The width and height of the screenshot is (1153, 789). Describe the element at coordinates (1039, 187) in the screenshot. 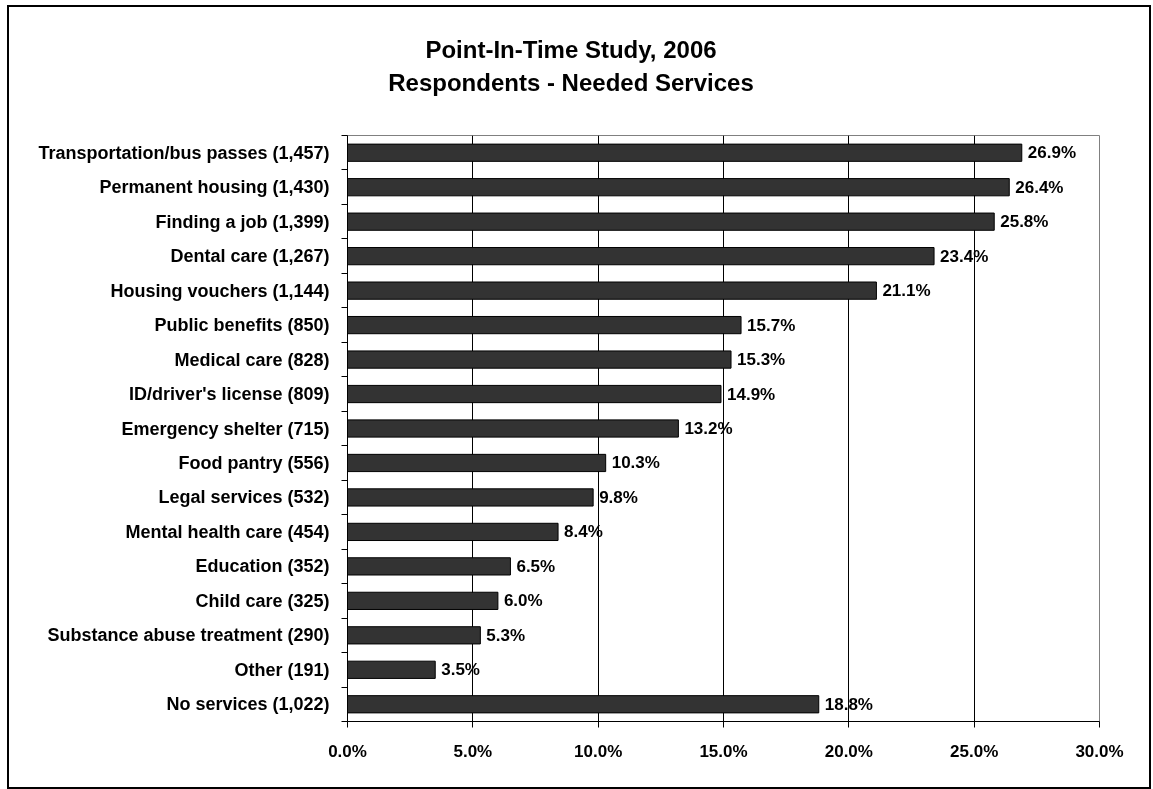

I see `data-label: 26.4%` at that location.